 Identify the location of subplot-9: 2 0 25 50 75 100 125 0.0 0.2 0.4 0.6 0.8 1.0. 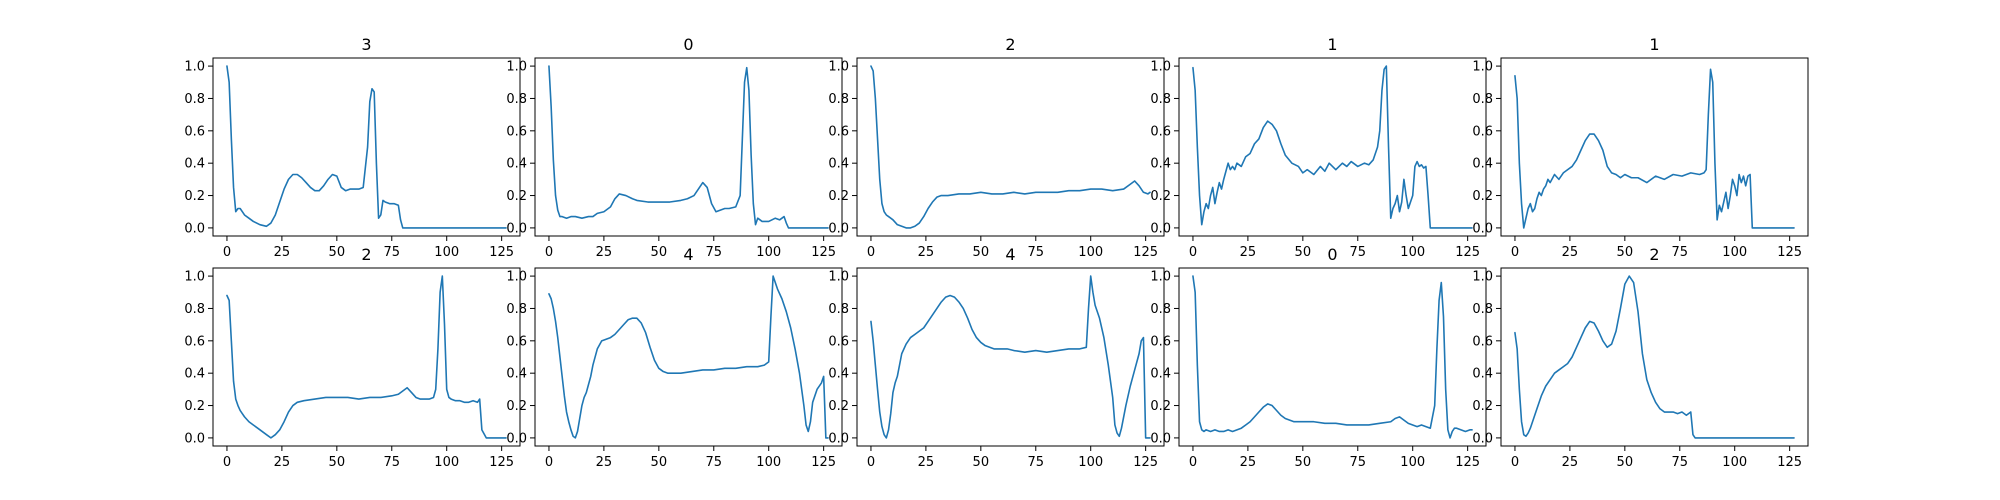
(1640, 357).